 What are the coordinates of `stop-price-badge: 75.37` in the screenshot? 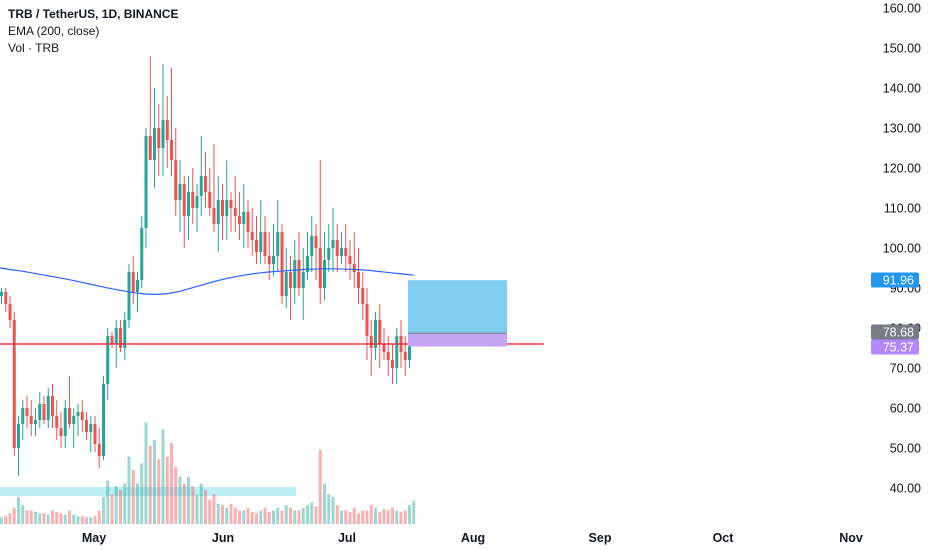 It's located at (895, 347).